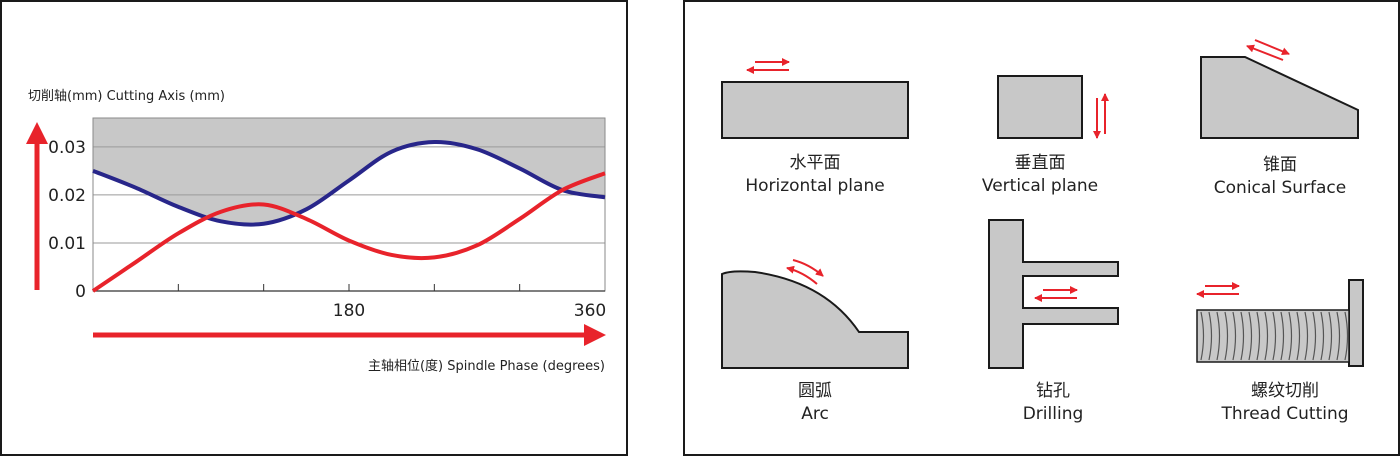 This screenshot has width=1400, height=460. Describe the element at coordinates (1280, 177) in the screenshot. I see `conical-surface-label: 锥面 Conical Surface` at that location.